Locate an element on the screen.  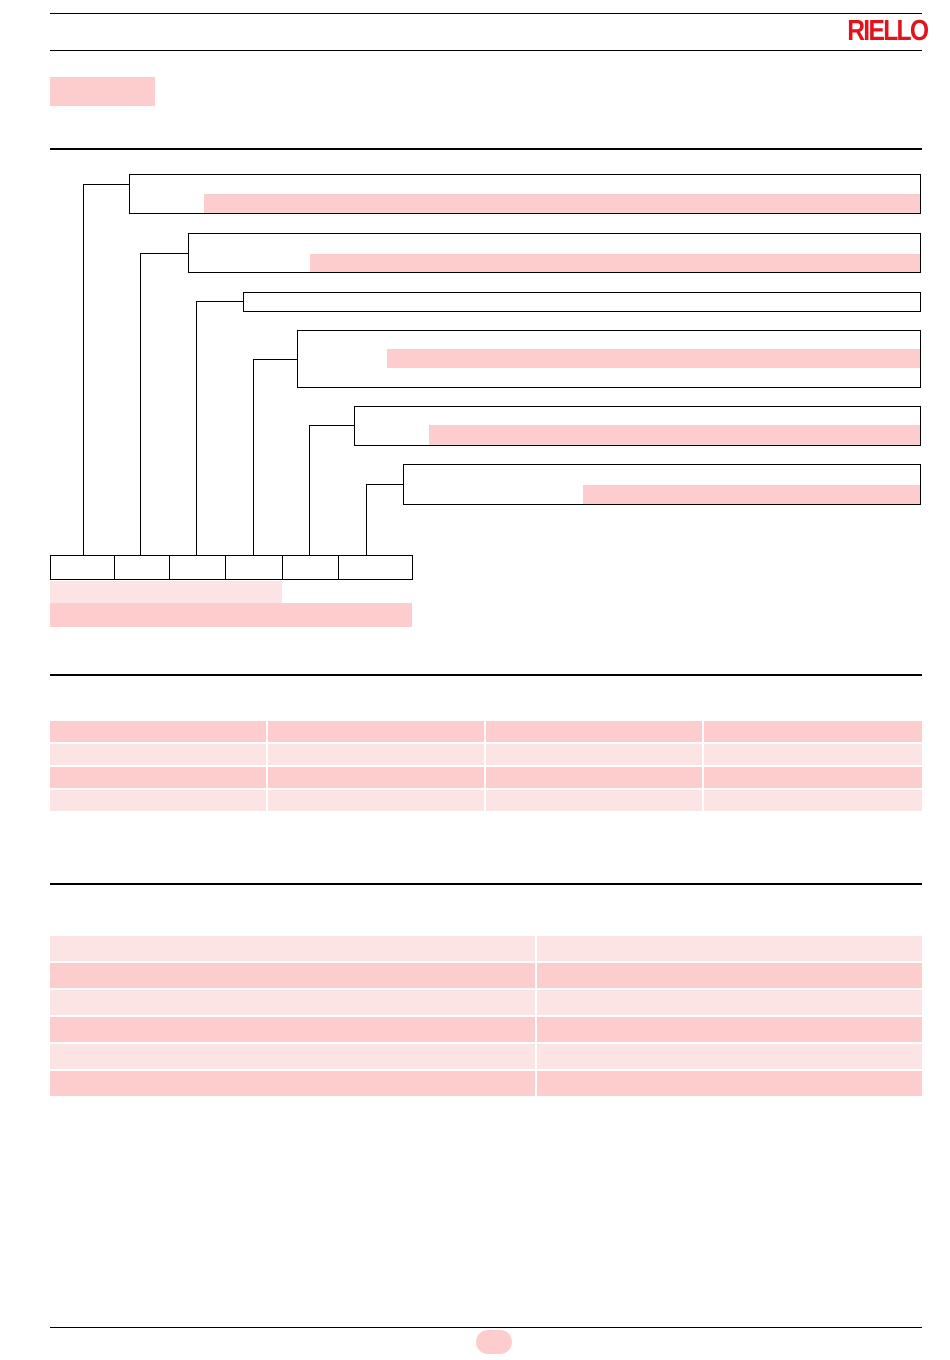
footer-rule is located at coordinates (486, 1327).